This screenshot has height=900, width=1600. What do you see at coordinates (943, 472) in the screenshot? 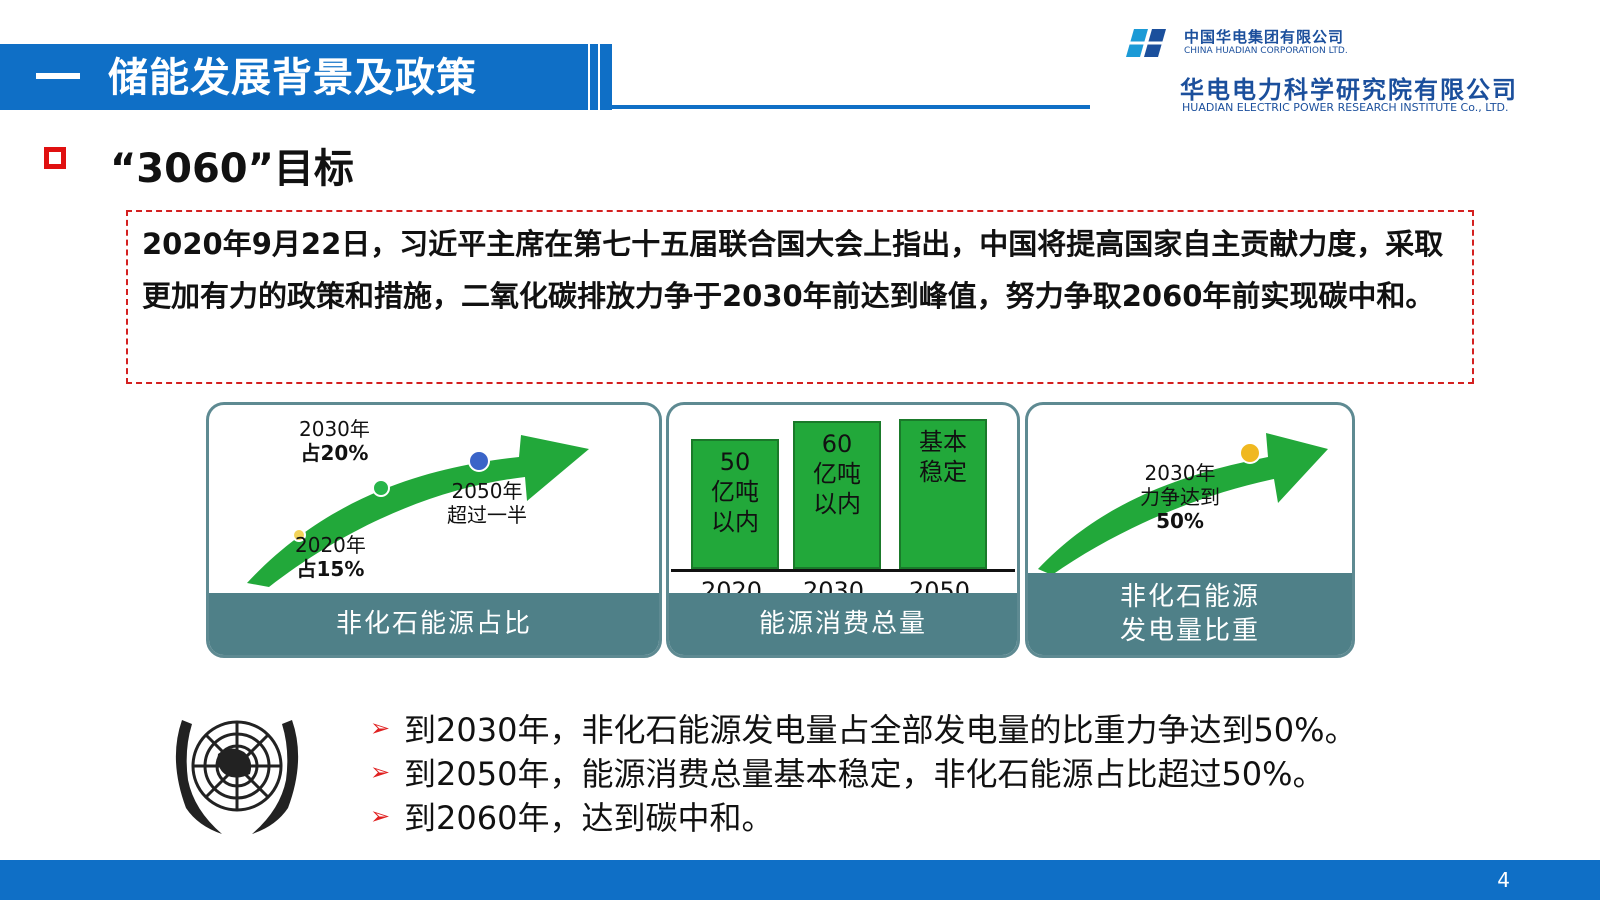
I see `bar-label: 稳定` at bounding box center [943, 472].